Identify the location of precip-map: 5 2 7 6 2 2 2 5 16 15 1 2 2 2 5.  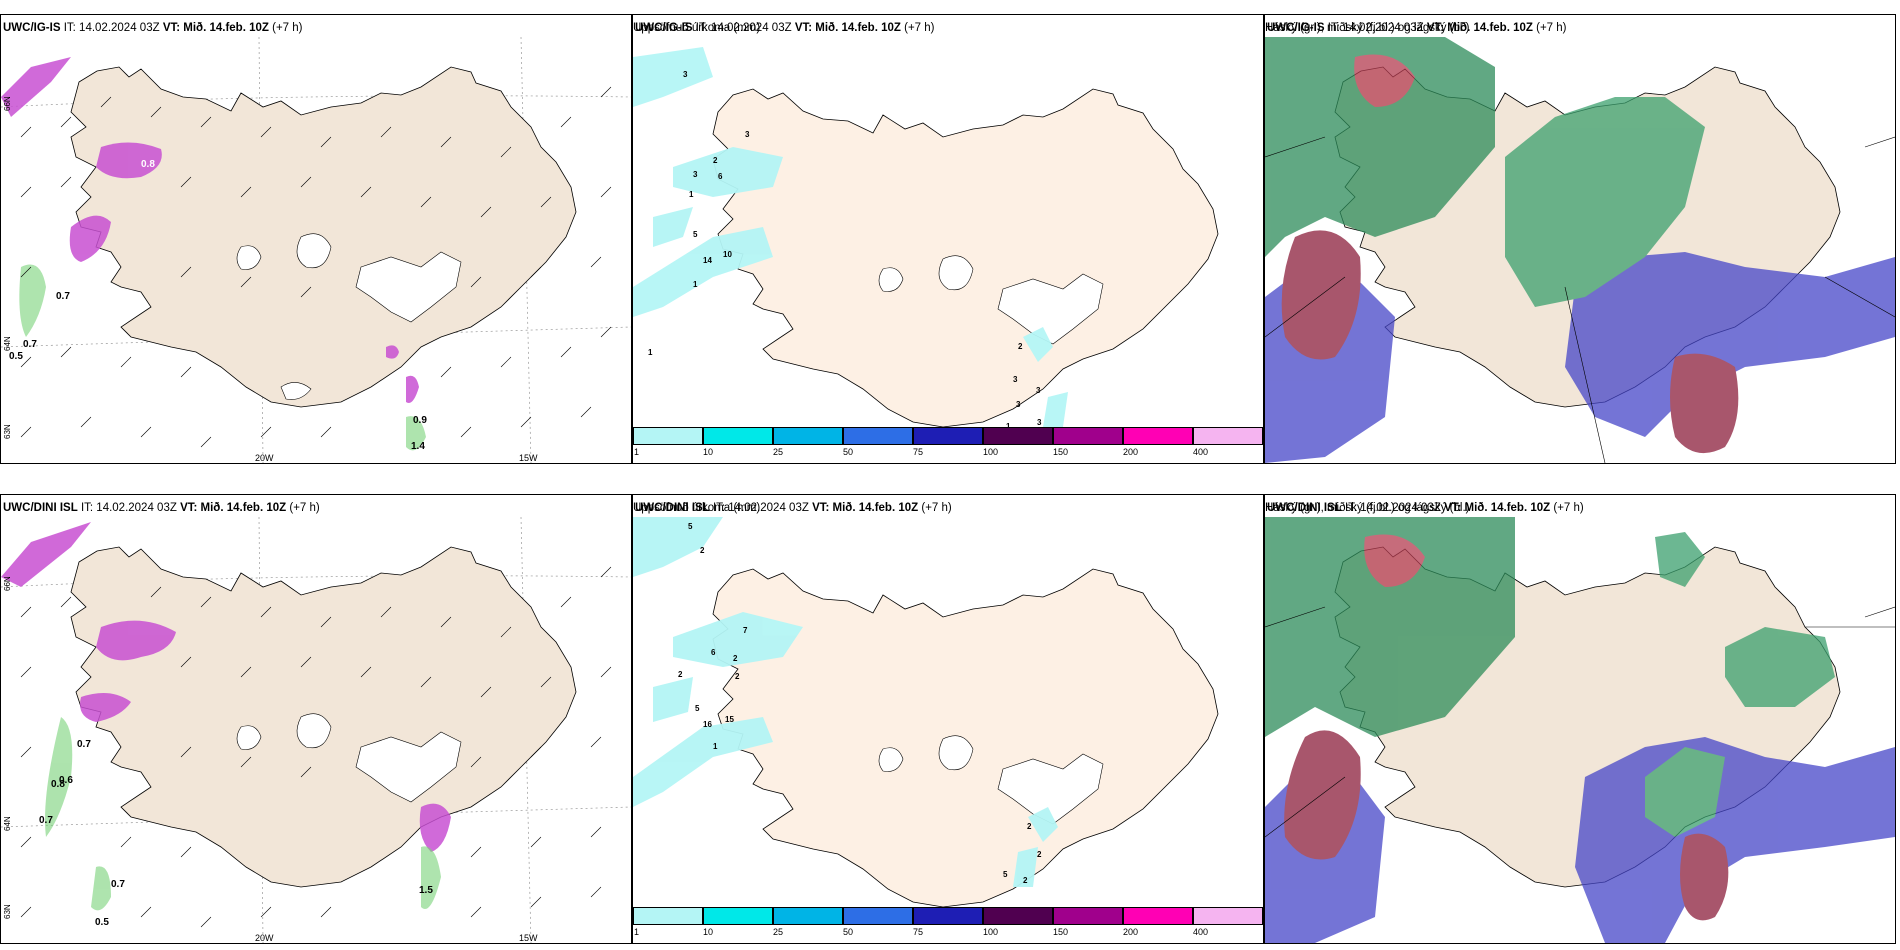
(926, 712).